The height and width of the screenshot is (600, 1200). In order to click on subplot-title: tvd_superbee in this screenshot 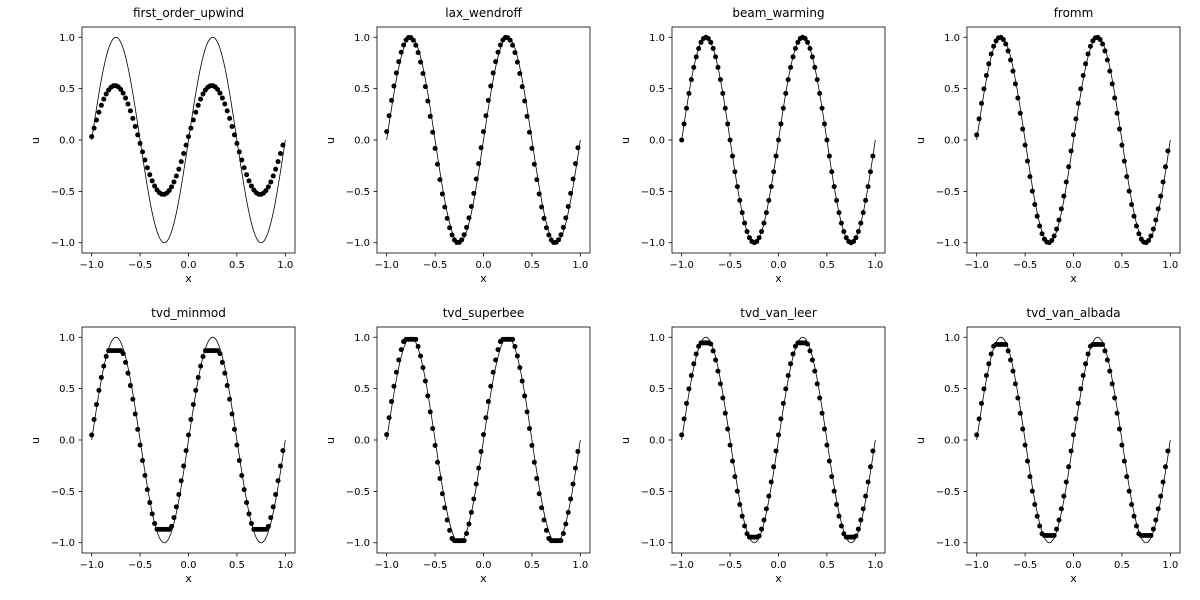, I will do `click(483, 313)`.